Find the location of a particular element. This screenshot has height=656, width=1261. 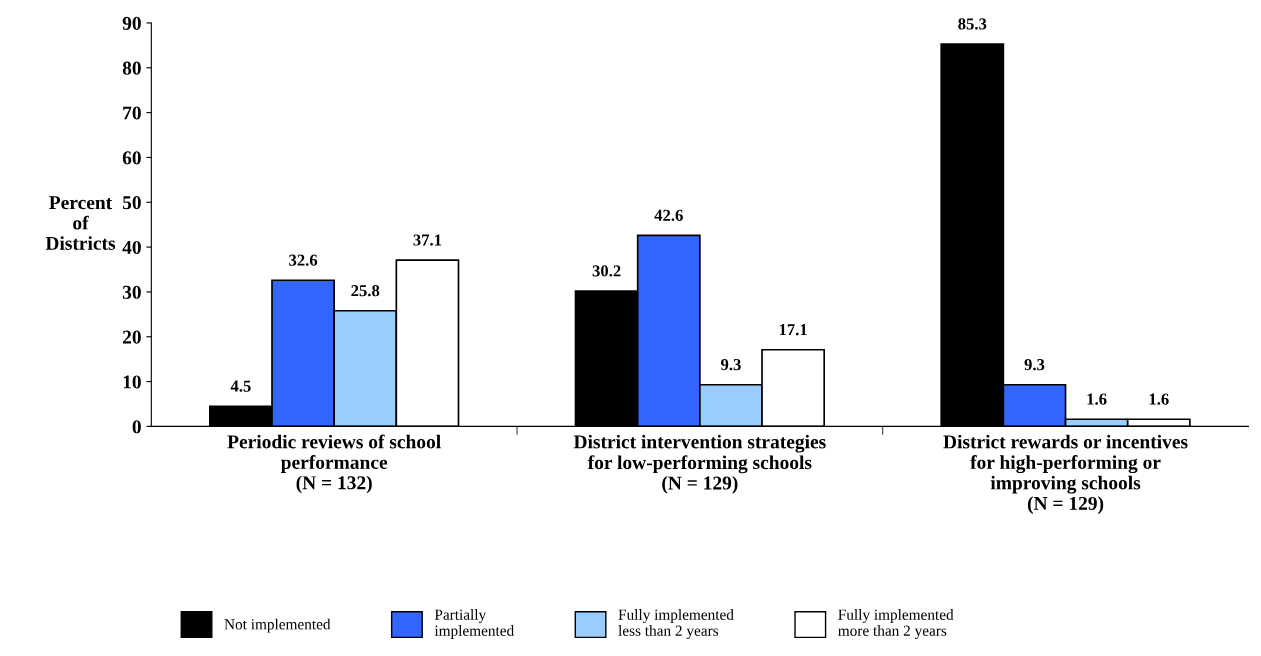

data-label: 32.6 is located at coordinates (303, 260).